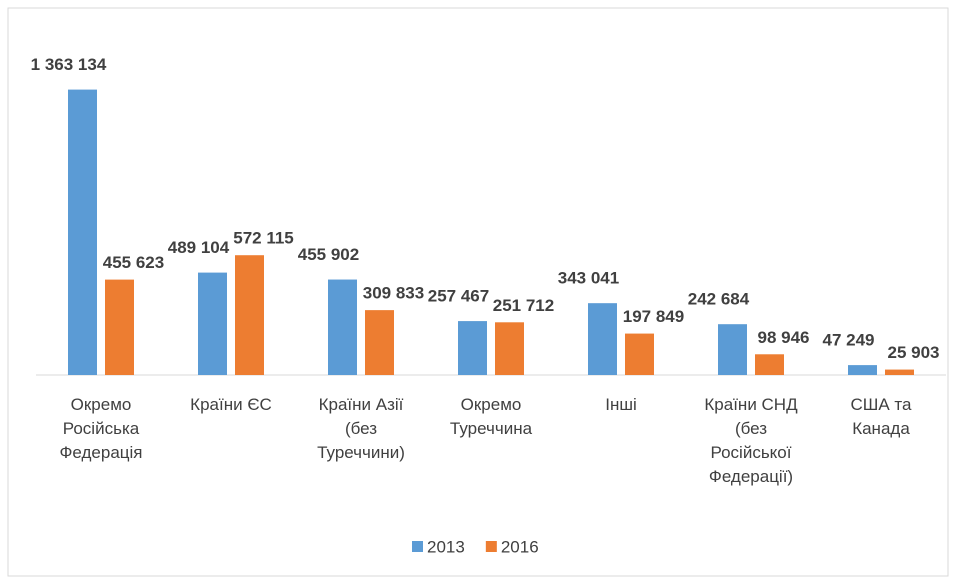  I want to click on legend-label: 2016, so click(520, 546).